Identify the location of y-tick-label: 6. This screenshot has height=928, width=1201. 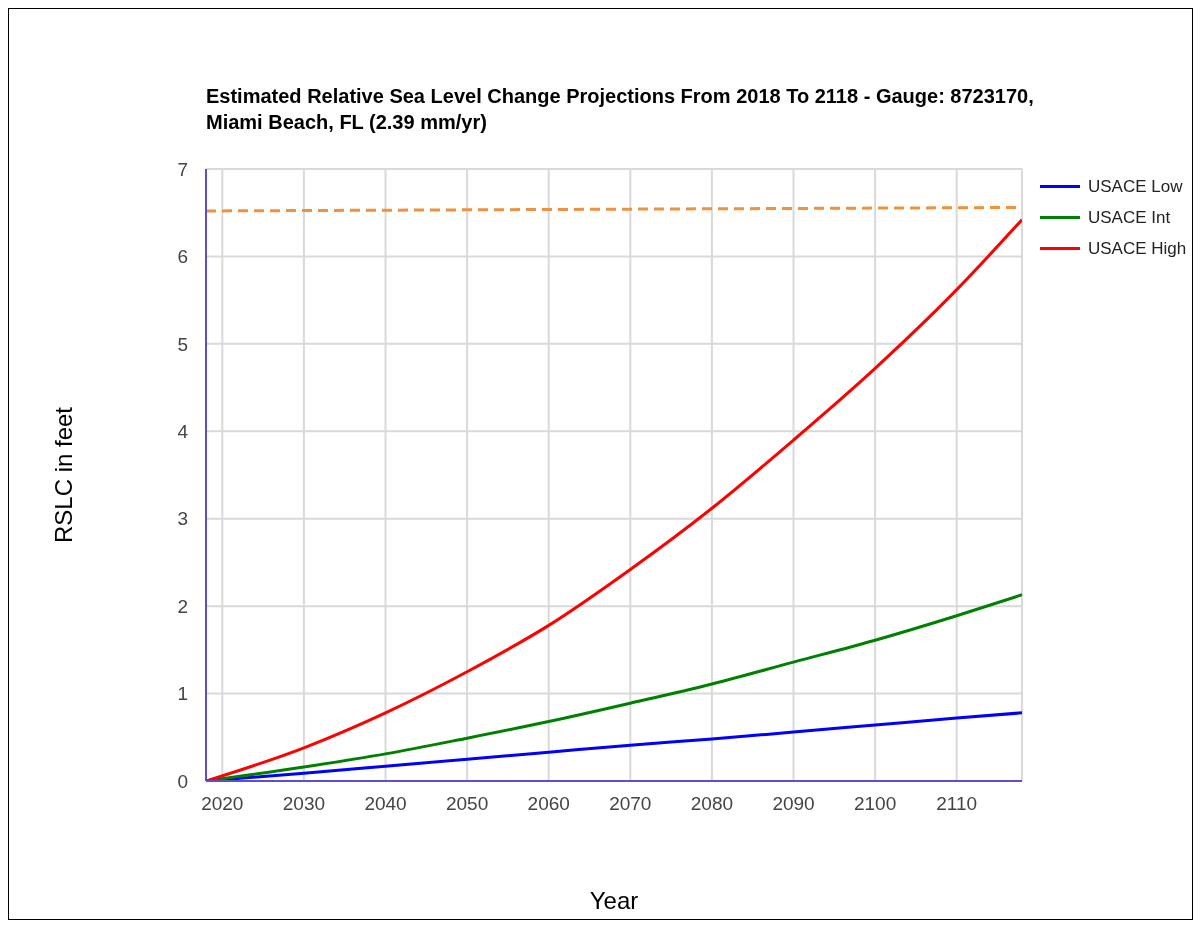
(182, 257).